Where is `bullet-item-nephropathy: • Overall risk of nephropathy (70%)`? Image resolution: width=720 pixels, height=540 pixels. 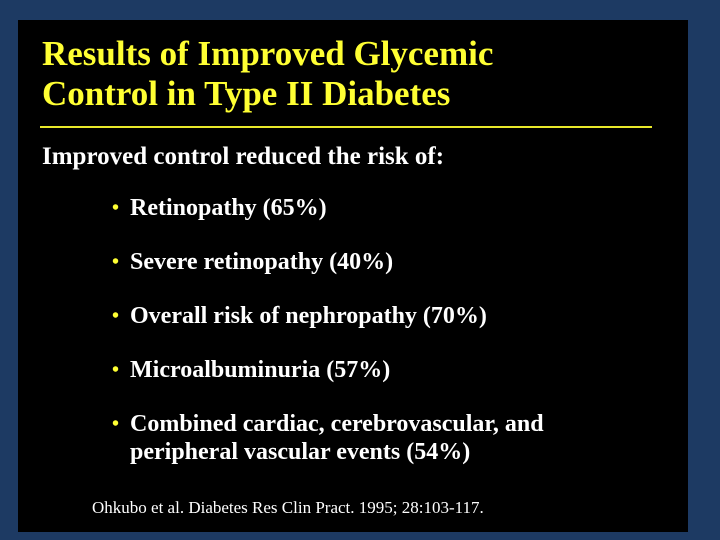
bullet-item-nephropathy: • Overall risk of nephropathy (70%) is located at coordinates (328, 316).